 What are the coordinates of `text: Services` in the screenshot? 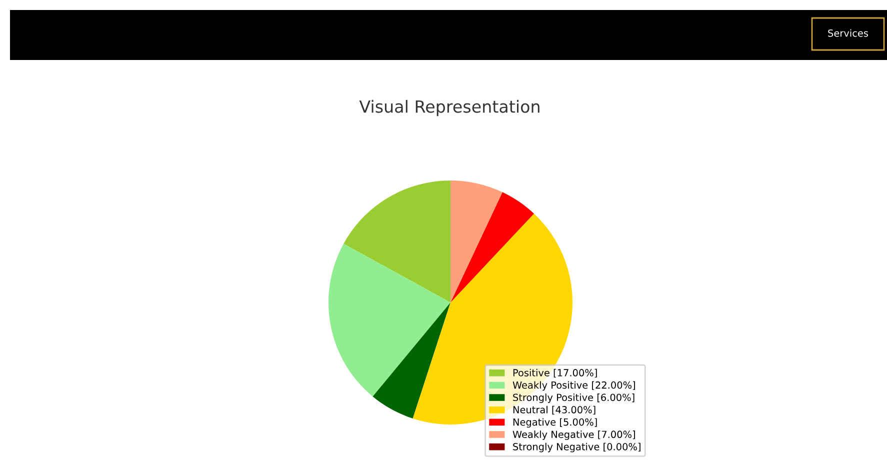 It's located at (848, 33).